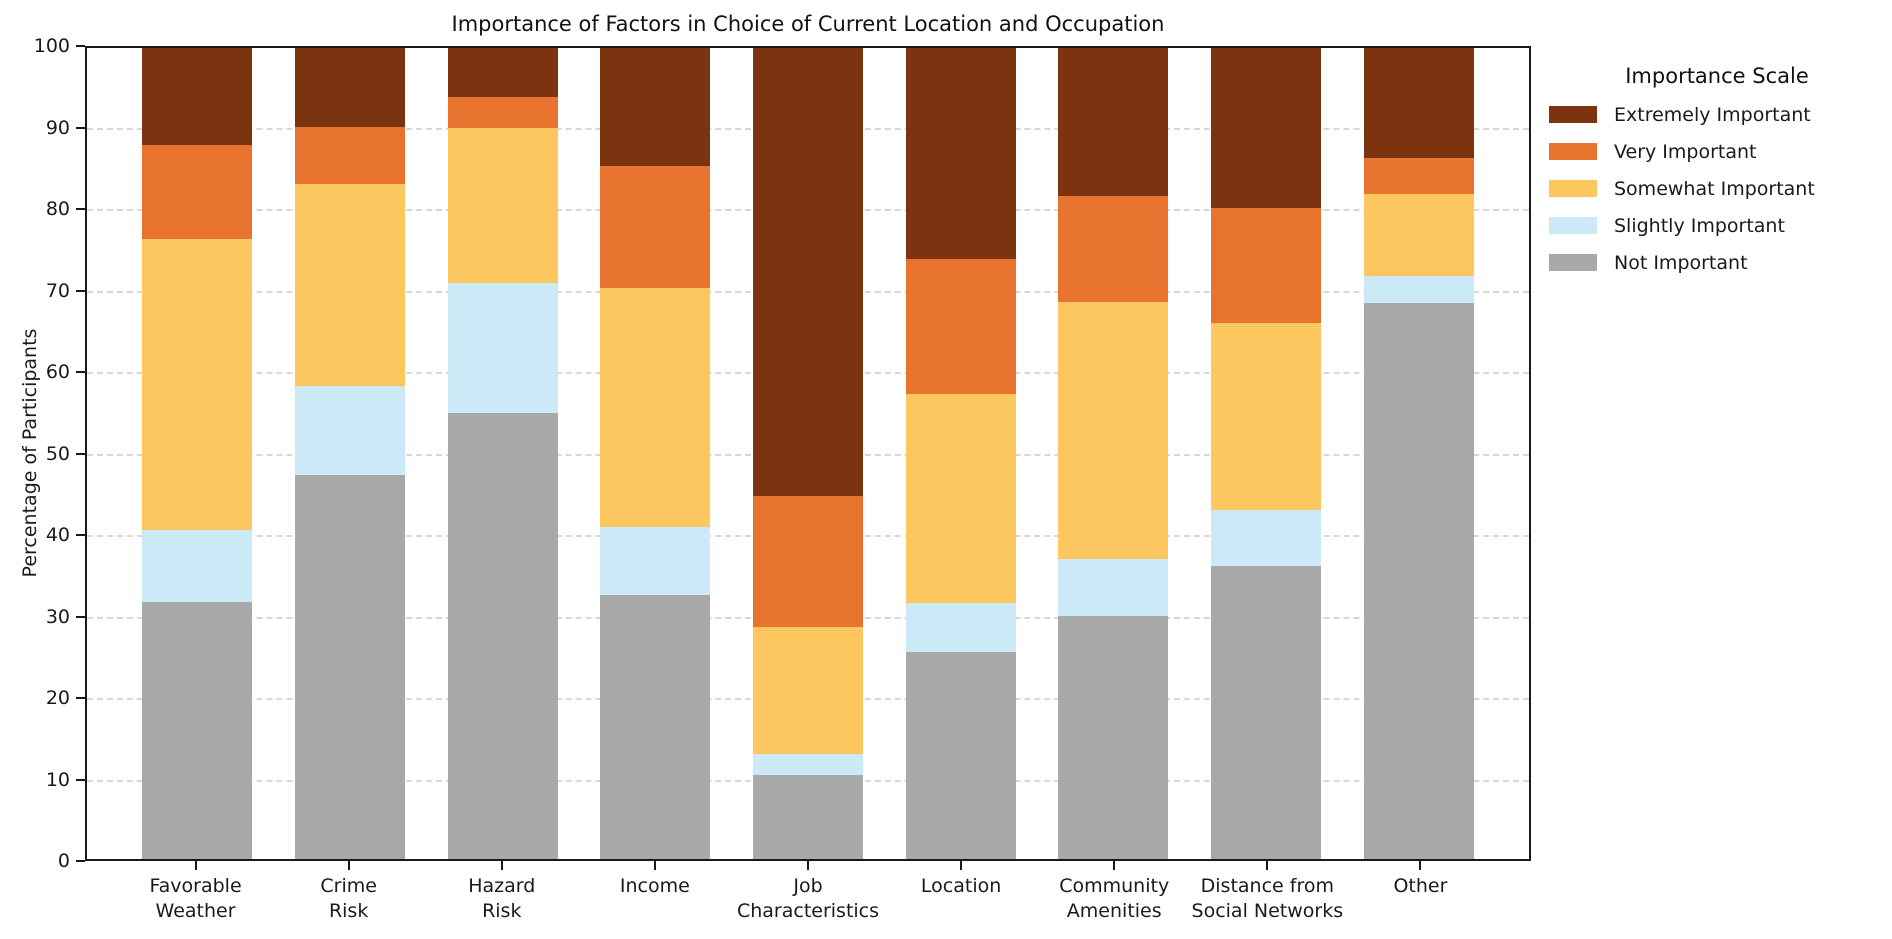  I want to click on legend-item: Somewhat Important, so click(1717, 188).